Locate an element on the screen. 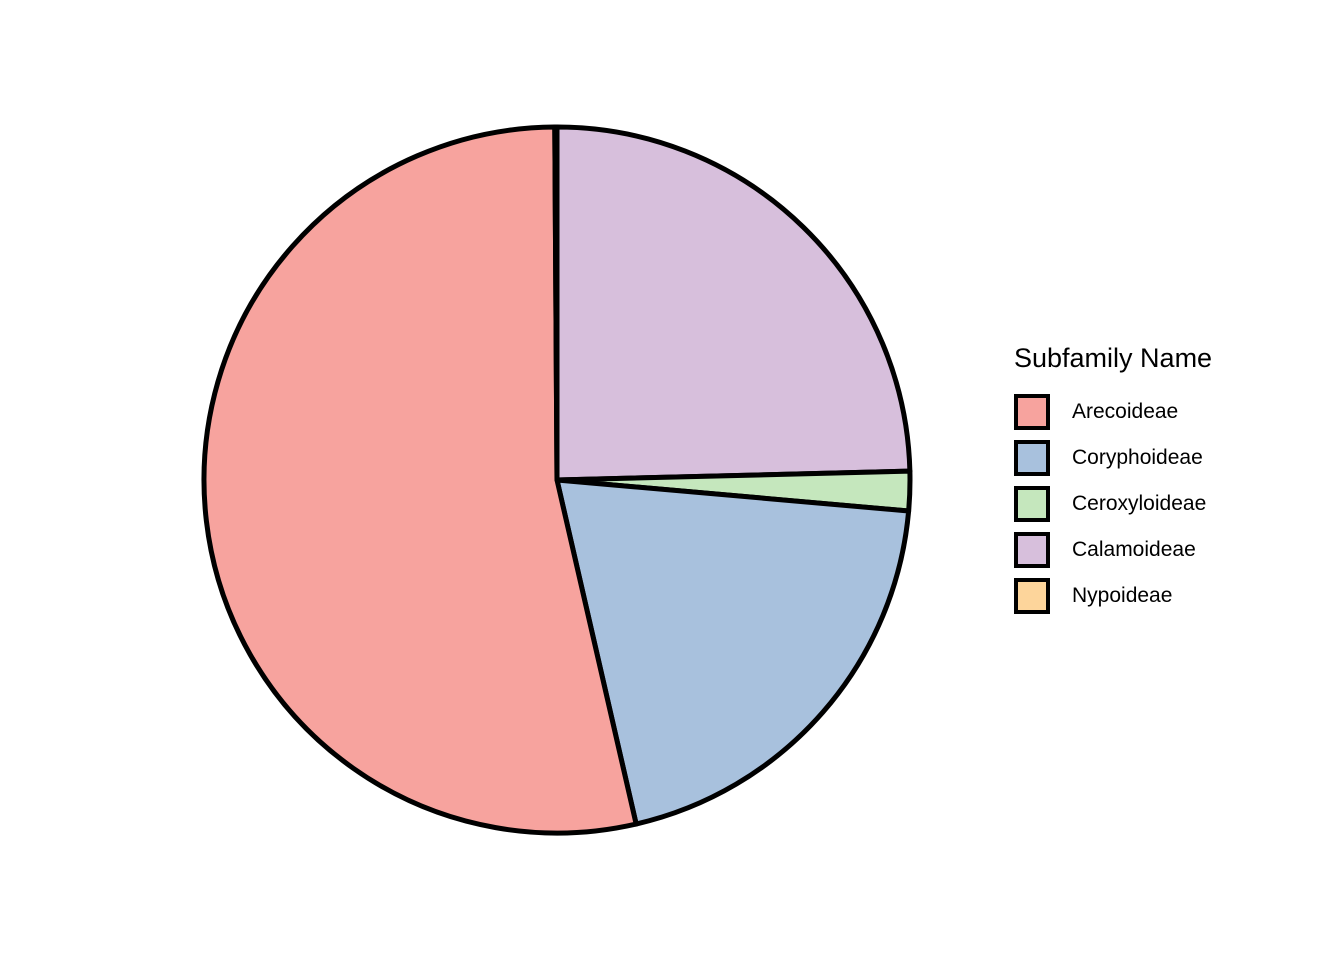  legend-item-ceroxyloideae: Ceroxyloideae is located at coordinates (1164, 504).